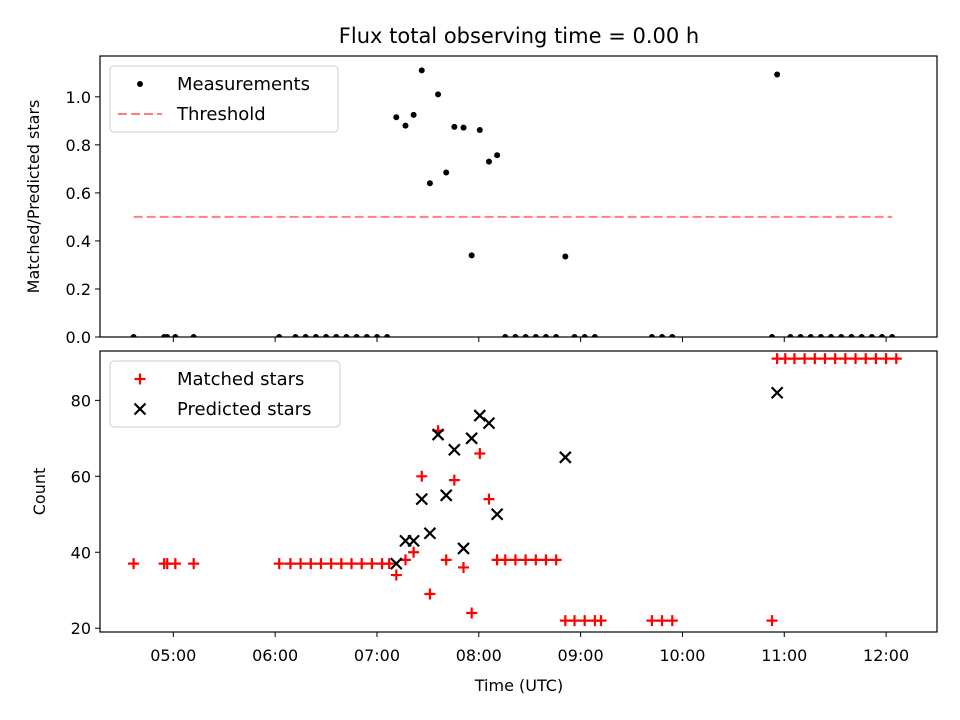  I want to click on x-tick-label-5: 10:00, so click(682, 655).